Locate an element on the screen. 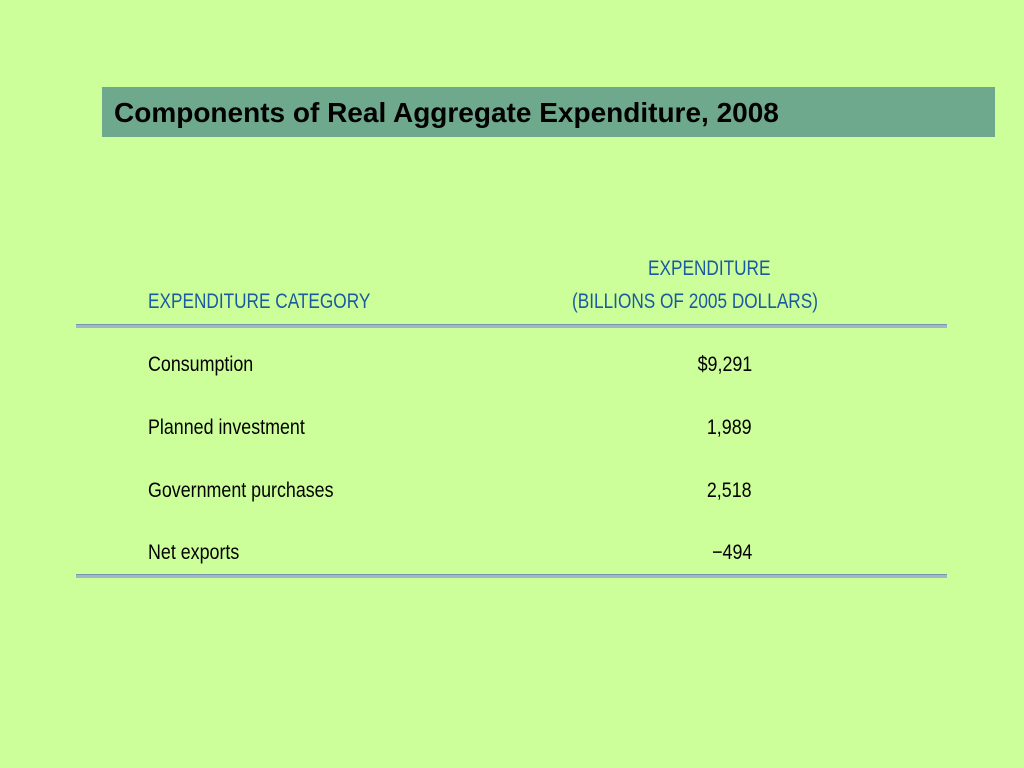 This screenshot has width=1024, height=768. row-label-consumption: Consumption is located at coordinates (201, 364).